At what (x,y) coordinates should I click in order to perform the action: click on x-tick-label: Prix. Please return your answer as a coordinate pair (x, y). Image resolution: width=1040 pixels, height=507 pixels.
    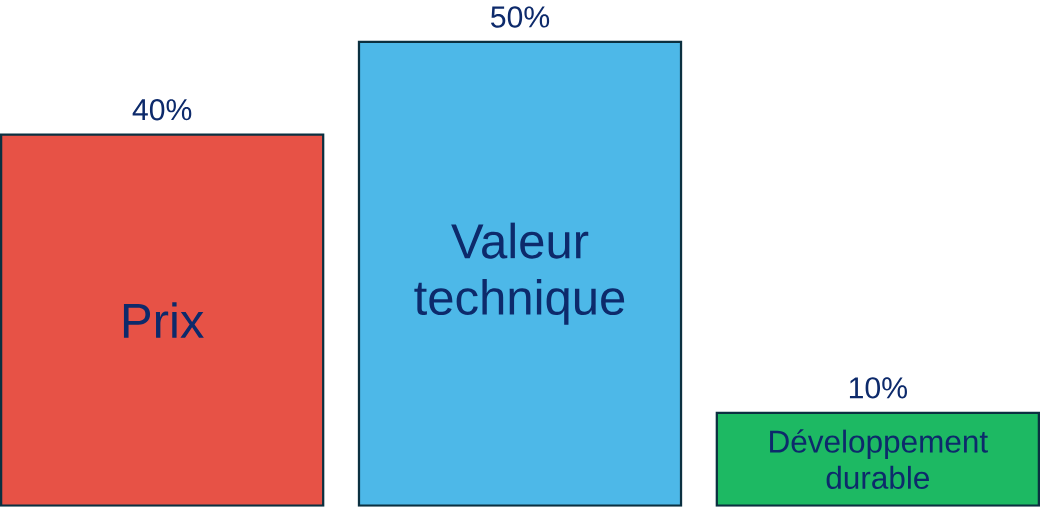
    Looking at the image, I should click on (163, 320).